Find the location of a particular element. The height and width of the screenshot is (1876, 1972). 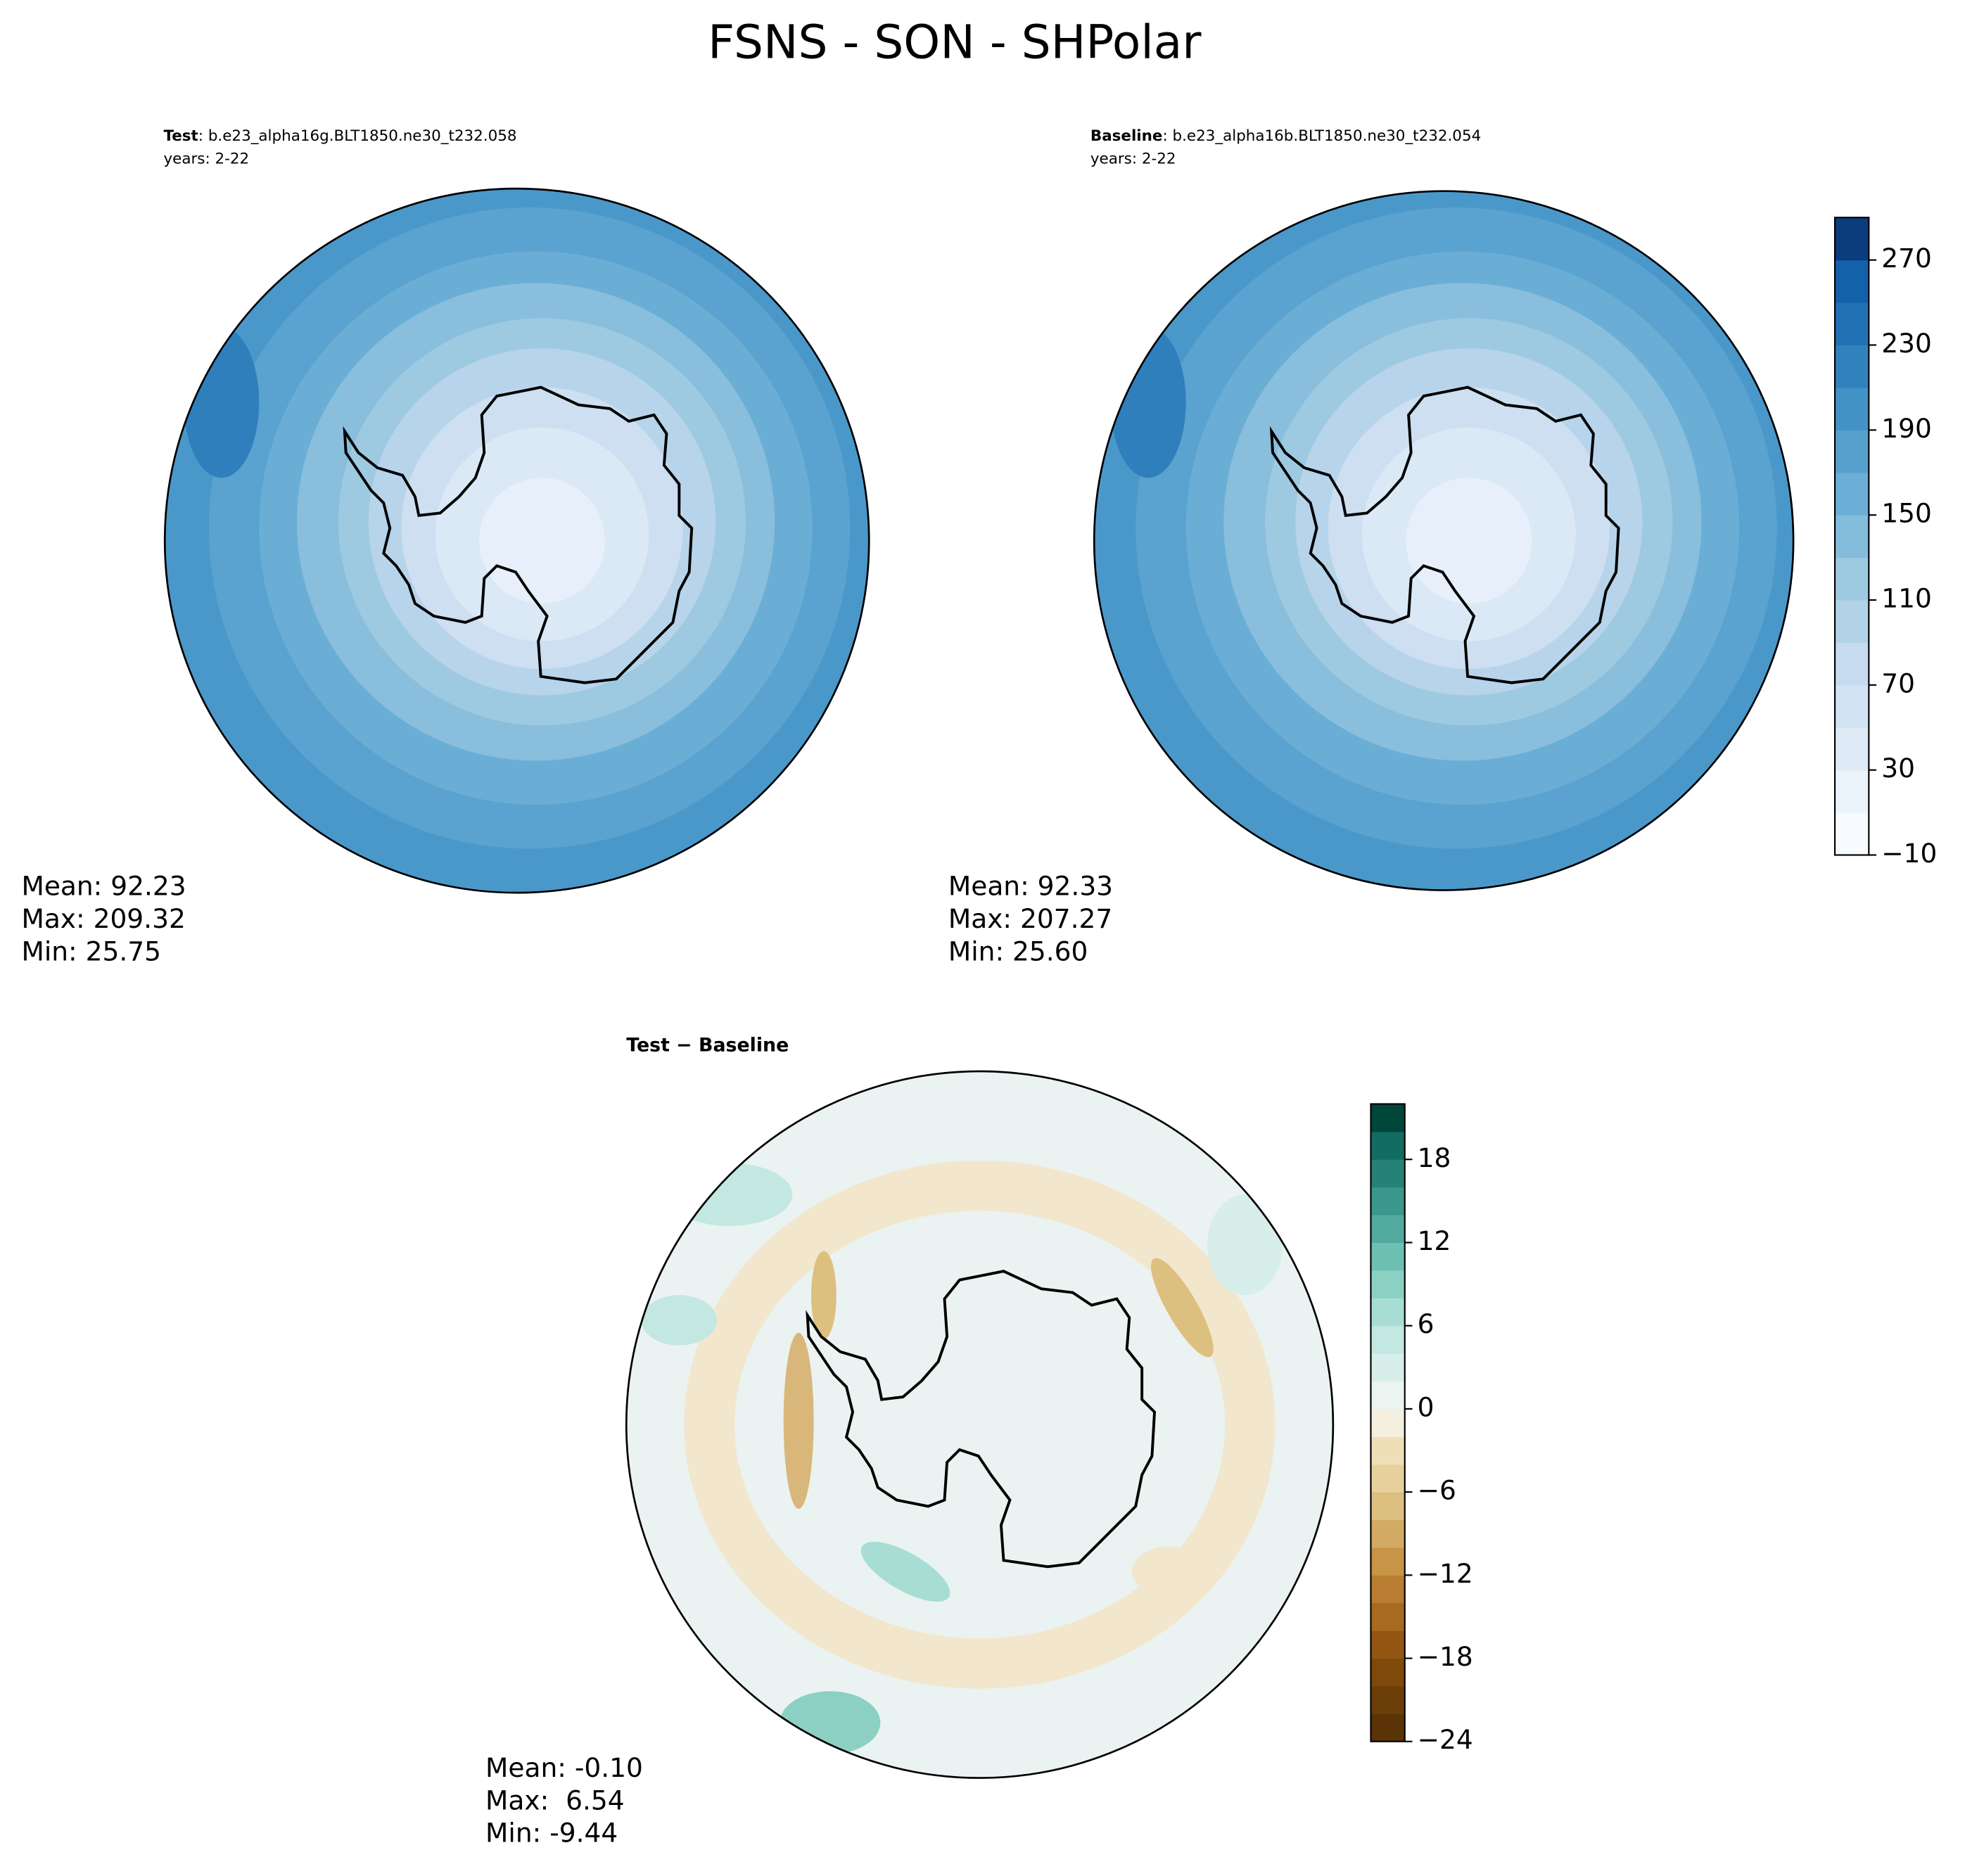

stat-text: Mean: -0.10 is located at coordinates (564, 1767).